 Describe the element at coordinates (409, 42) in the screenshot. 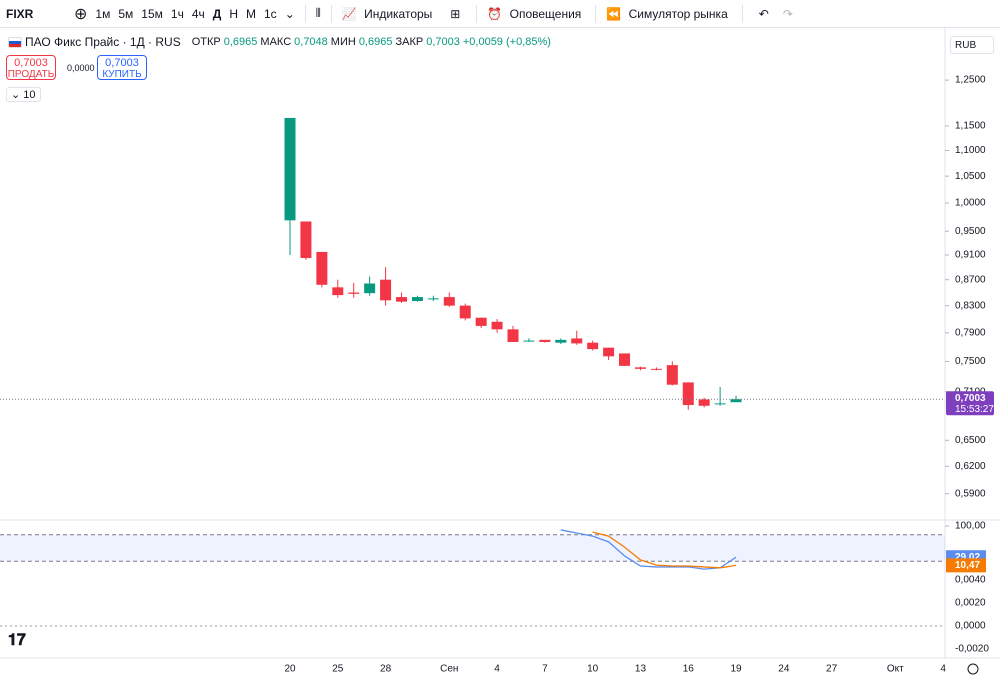

I see `ohlc-label: ЗАКР` at that location.